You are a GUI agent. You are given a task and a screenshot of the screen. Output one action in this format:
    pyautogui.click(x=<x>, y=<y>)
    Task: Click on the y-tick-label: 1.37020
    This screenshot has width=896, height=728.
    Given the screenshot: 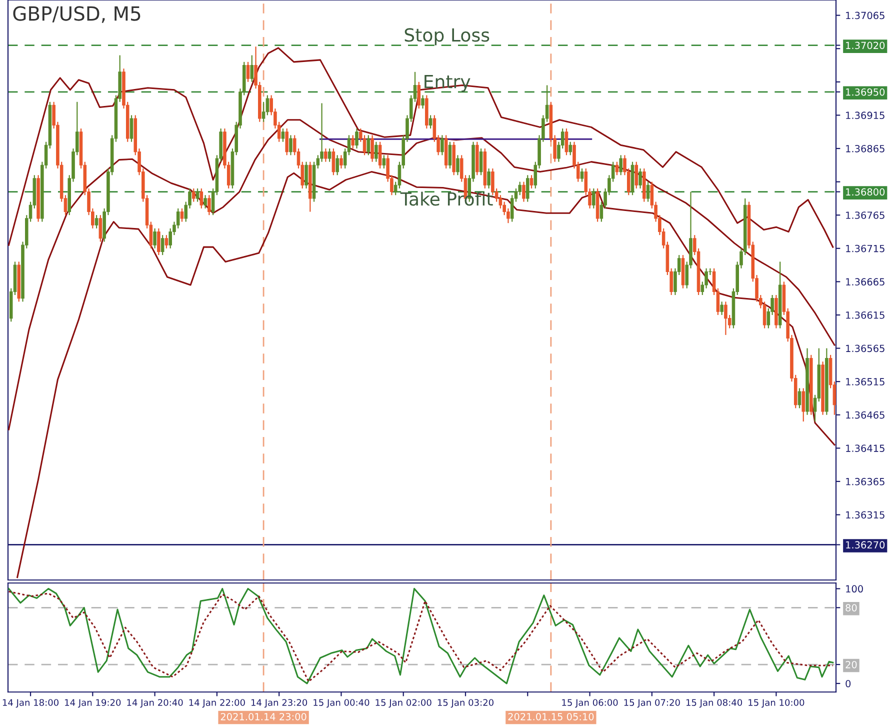 What is the action you would take?
    pyautogui.click(x=865, y=46)
    